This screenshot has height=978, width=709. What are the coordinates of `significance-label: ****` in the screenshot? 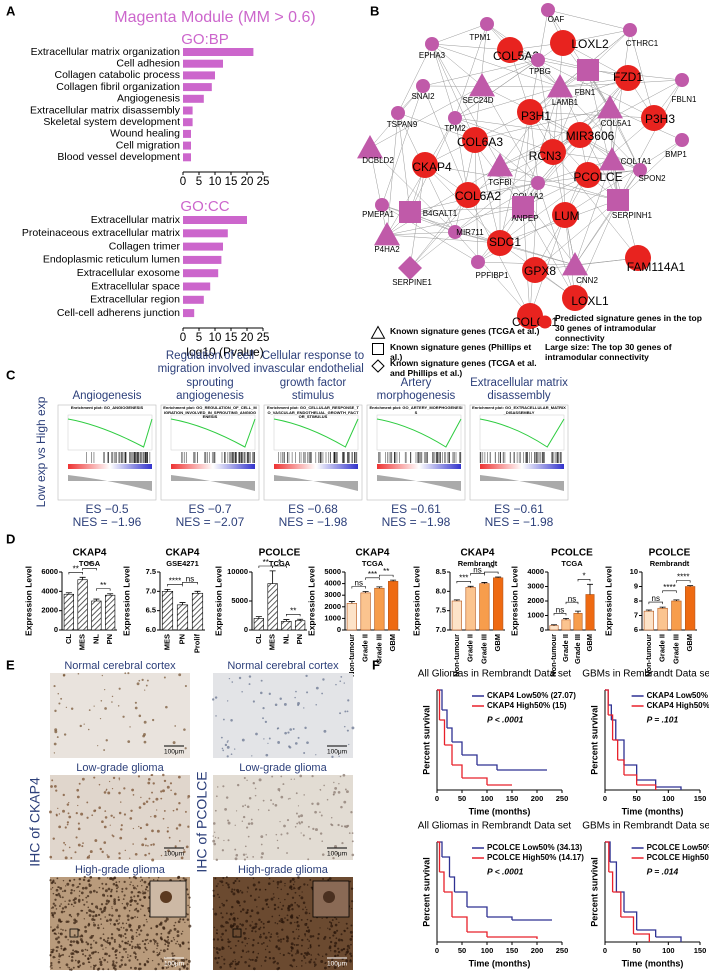 It's located at (669, 587).